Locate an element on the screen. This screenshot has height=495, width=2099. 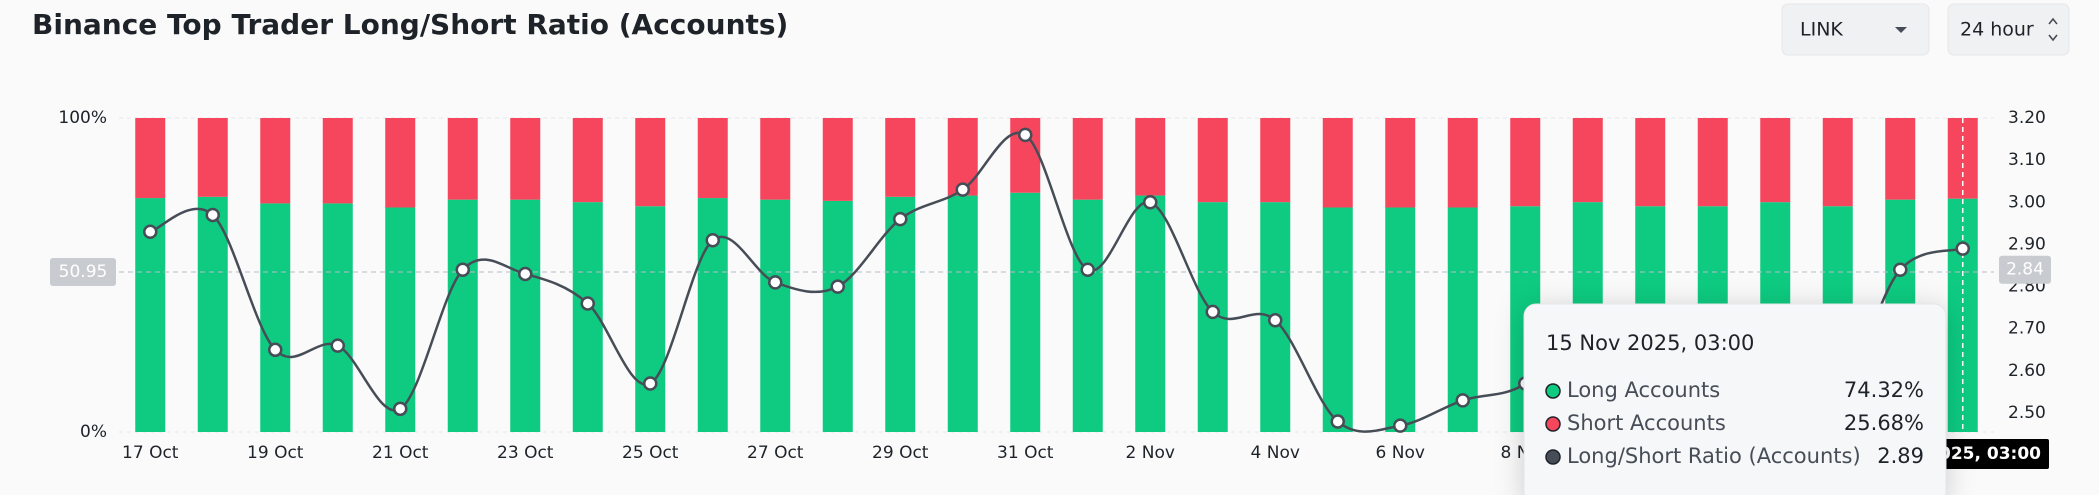
x-tick-label: 21 Oct is located at coordinates (400, 453).